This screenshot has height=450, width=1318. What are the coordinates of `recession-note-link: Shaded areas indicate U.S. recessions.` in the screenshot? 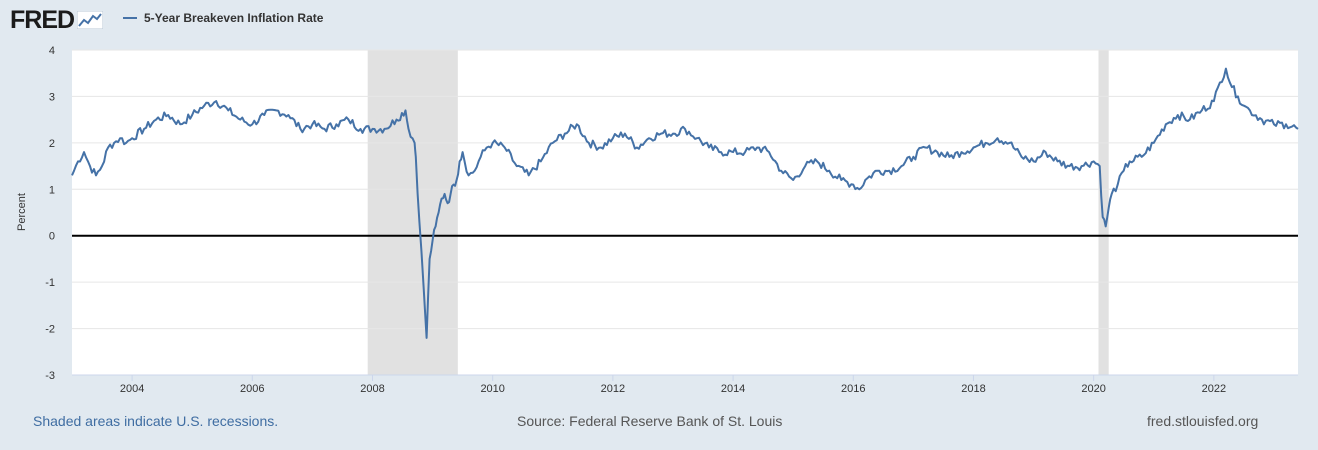 It's located at (156, 421).